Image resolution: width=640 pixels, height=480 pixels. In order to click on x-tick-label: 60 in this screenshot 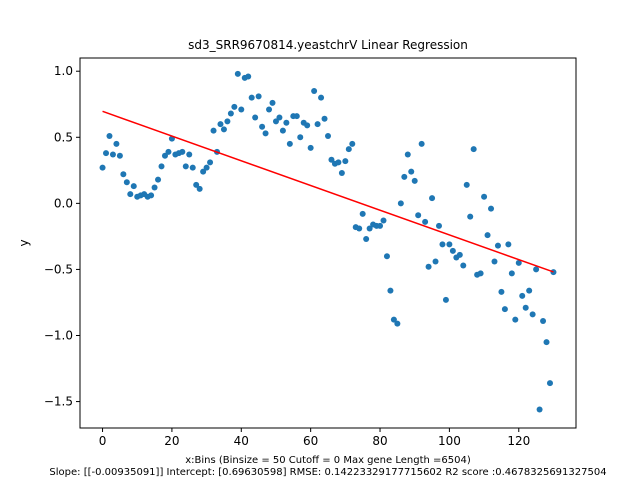, I will do `click(310, 441)`.